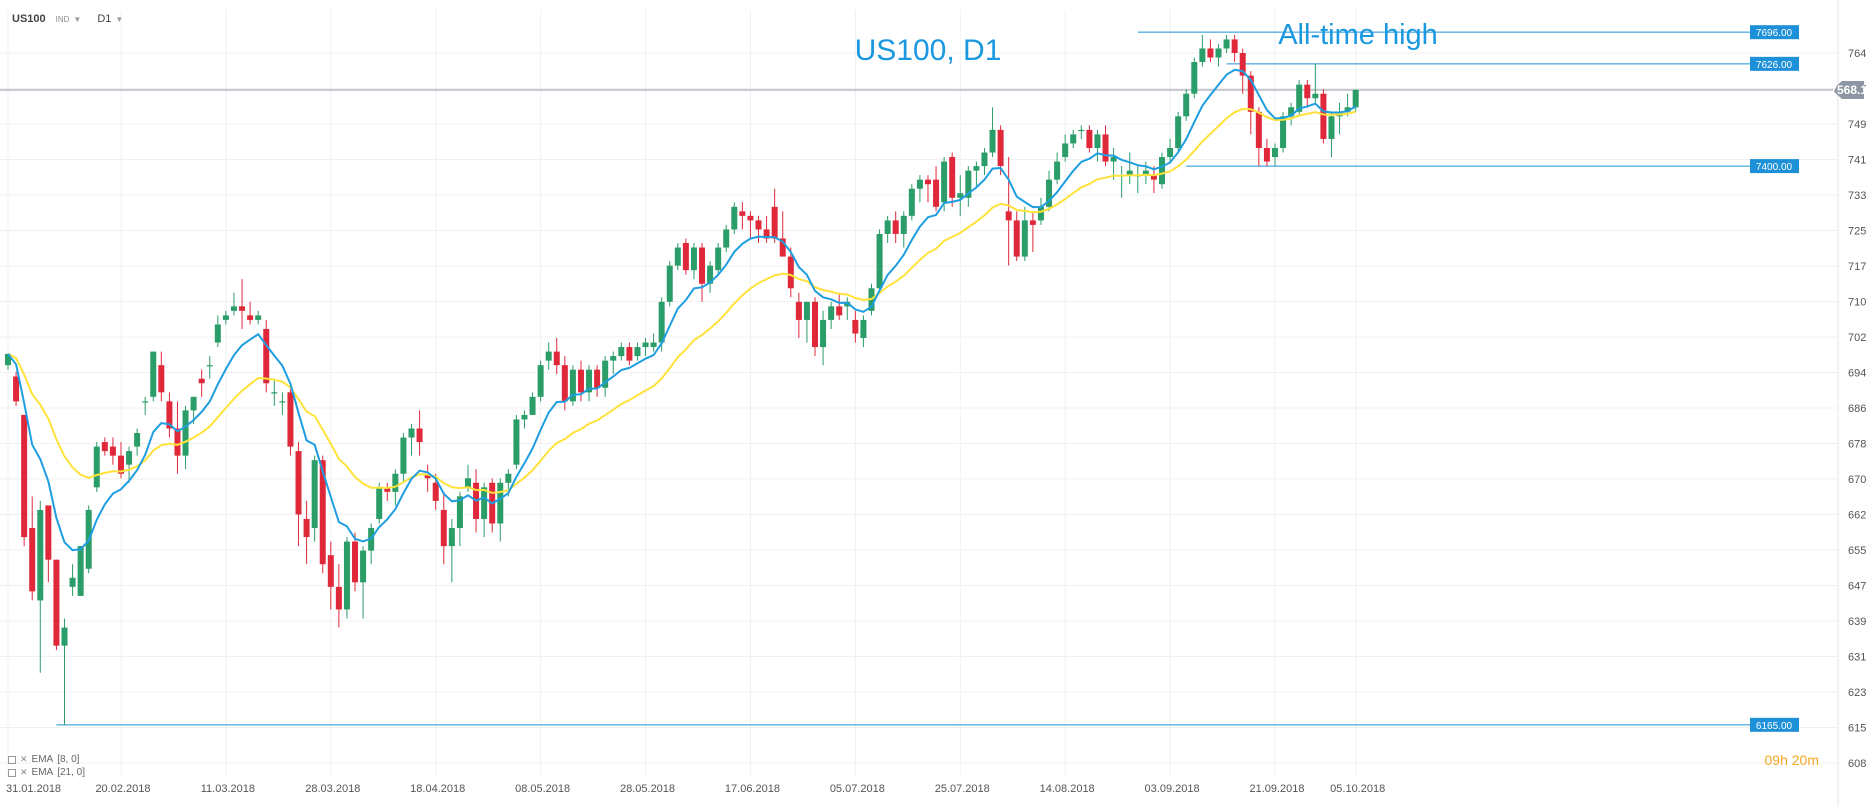 The image size is (1866, 806). I want to click on level-label: 7626.00, so click(1774, 65).